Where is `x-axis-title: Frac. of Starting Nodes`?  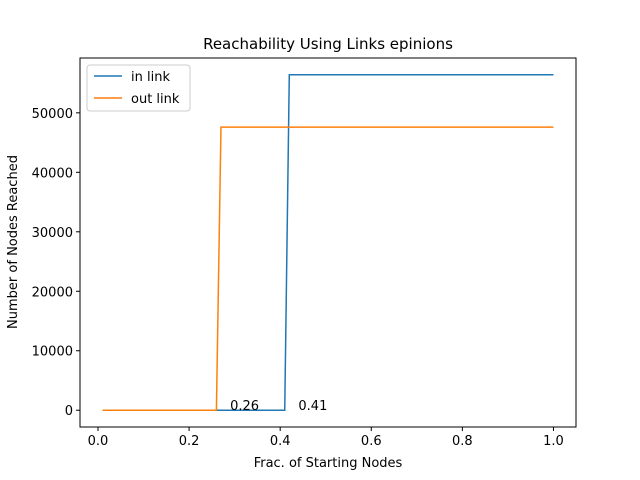
x-axis-title: Frac. of Starting Nodes is located at coordinates (328, 463).